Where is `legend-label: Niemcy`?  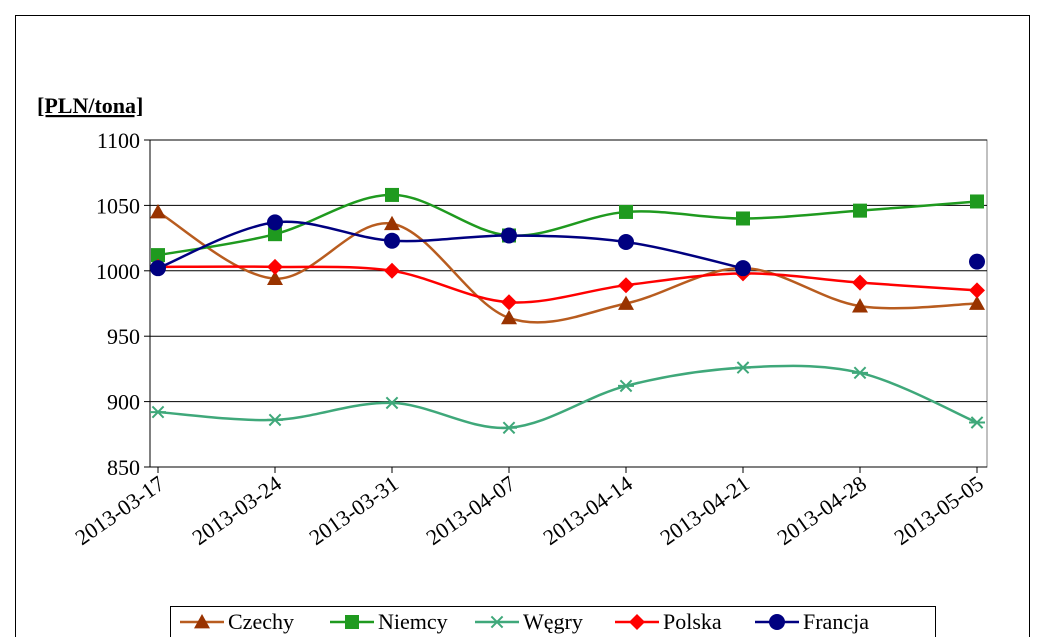
legend-label: Niemcy is located at coordinates (413, 621).